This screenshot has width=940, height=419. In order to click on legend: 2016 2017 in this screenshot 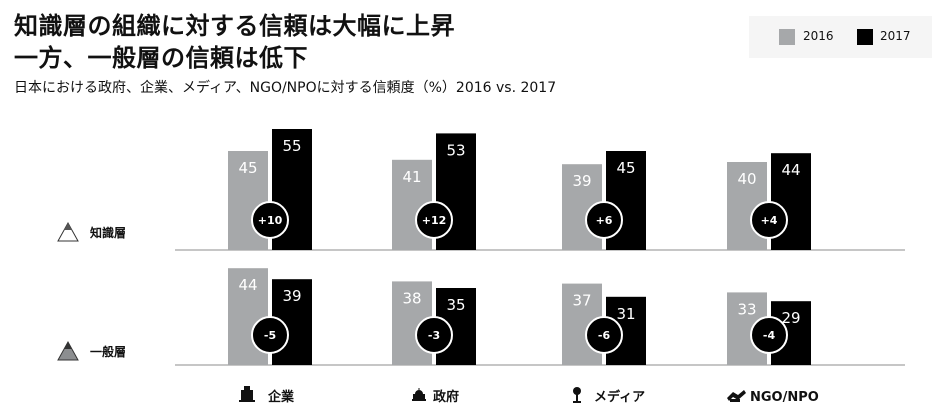, I will do `click(840, 37)`.